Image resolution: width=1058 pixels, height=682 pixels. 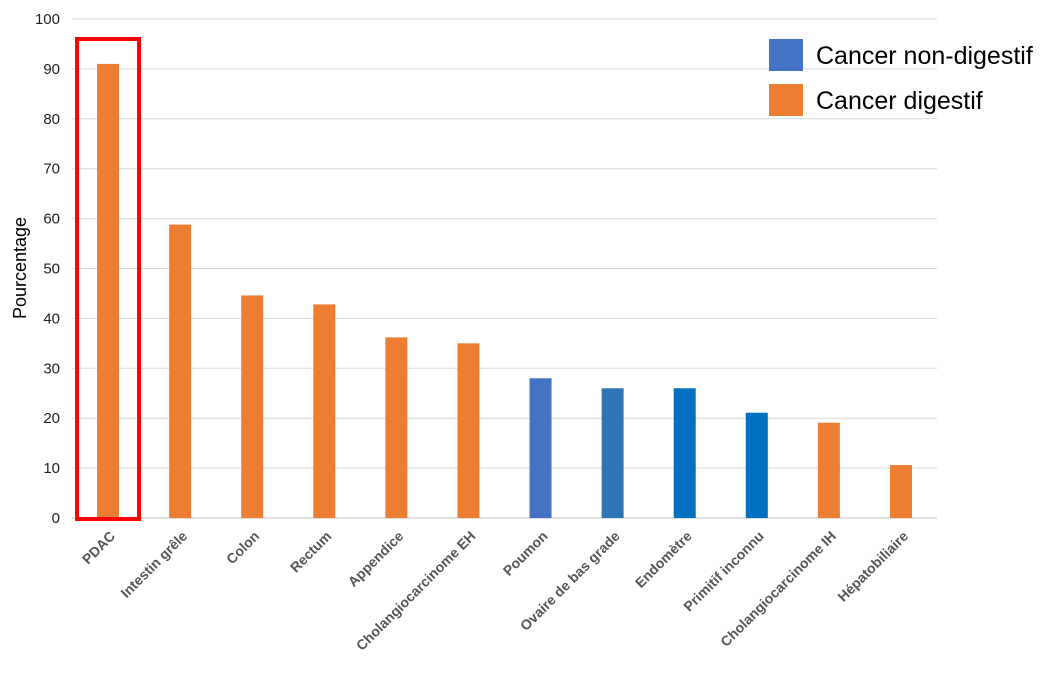 I want to click on x-tick-label: Rectum, so click(x=311, y=552).